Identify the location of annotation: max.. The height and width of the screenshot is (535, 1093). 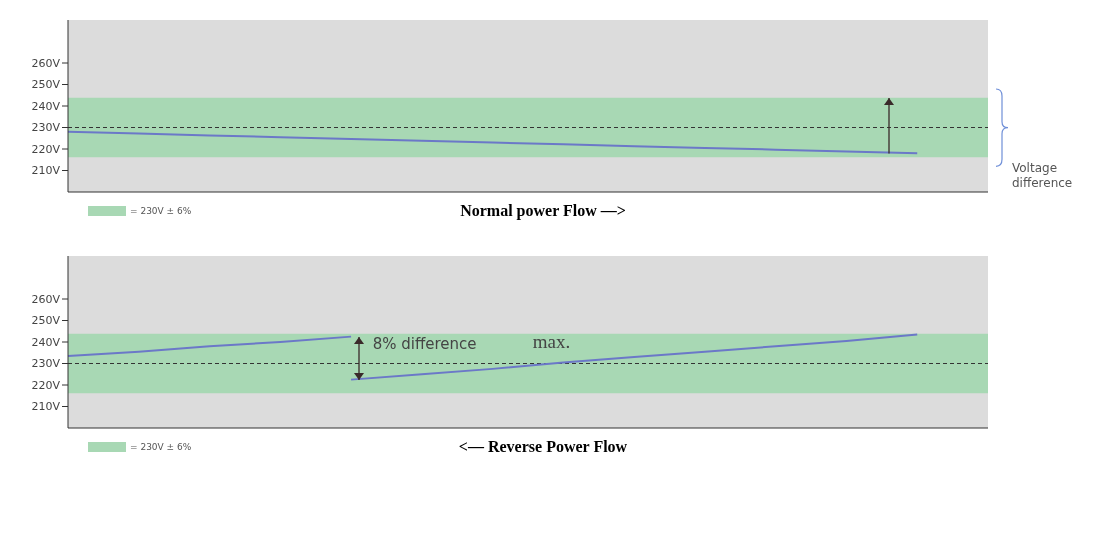
(551, 341).